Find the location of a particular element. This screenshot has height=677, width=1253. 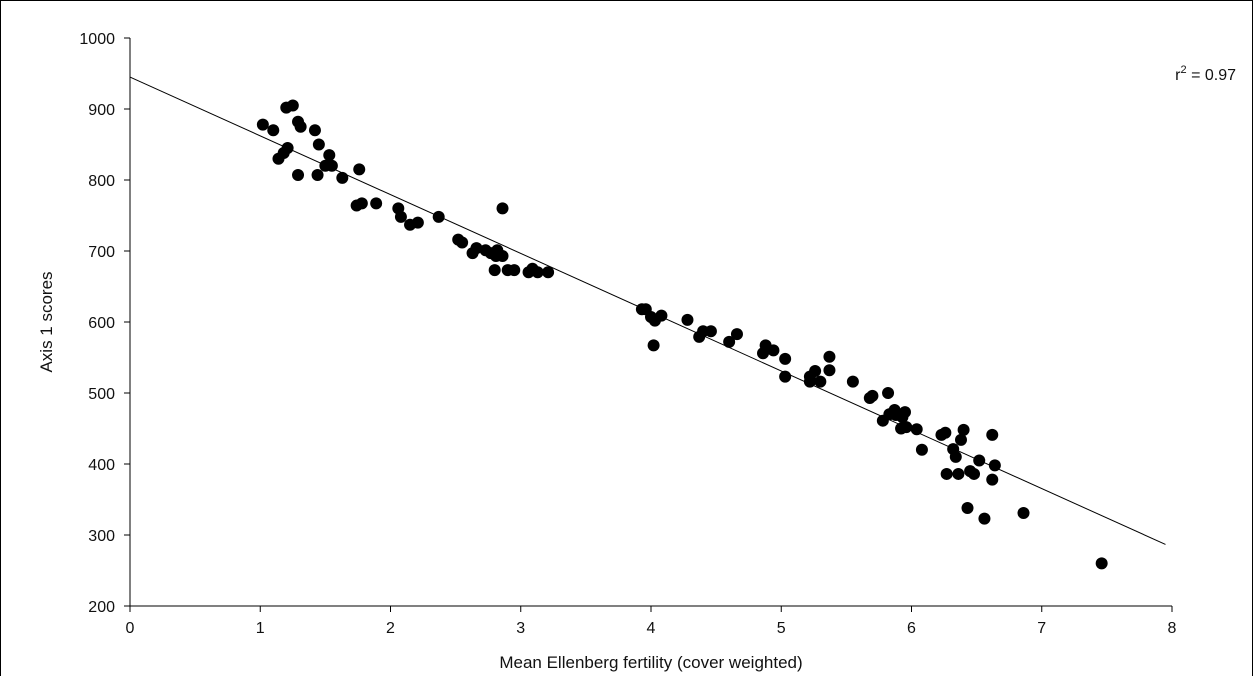

x-ticks: 0 1 2 3 4 5 6 7 8 is located at coordinates (651, 621).